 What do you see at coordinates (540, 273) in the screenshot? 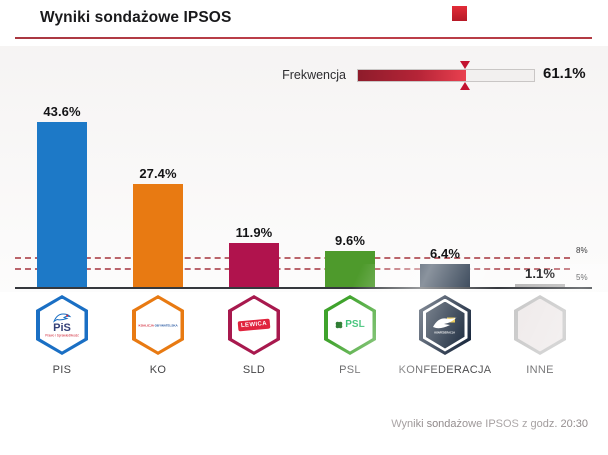
I see `bar-value-label: 1.1%` at bounding box center [540, 273].